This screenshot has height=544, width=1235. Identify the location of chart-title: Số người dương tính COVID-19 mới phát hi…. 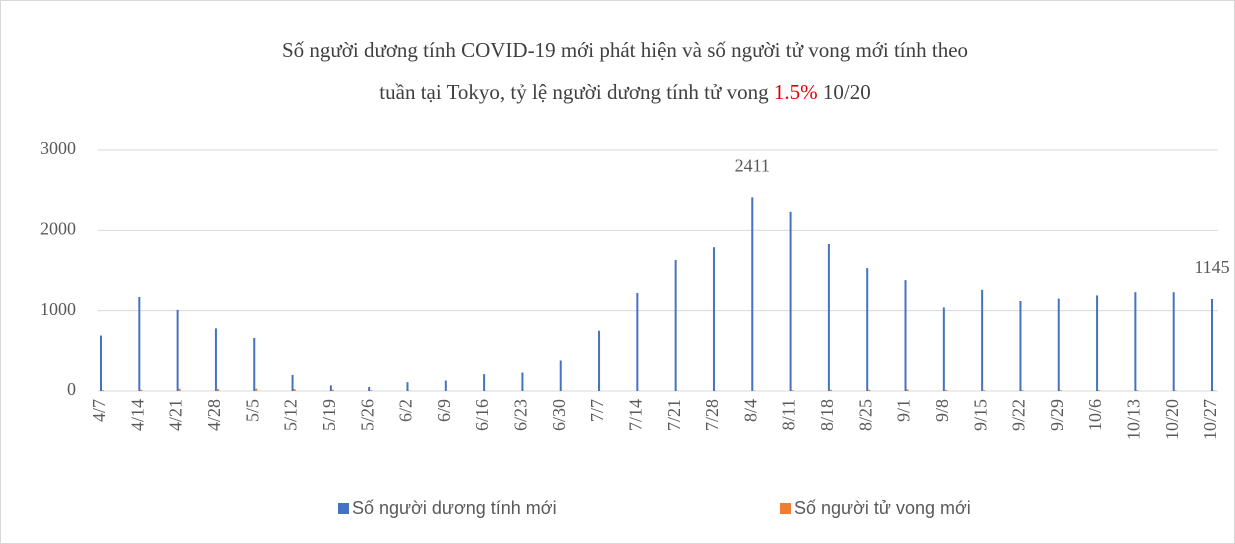
(625, 50).